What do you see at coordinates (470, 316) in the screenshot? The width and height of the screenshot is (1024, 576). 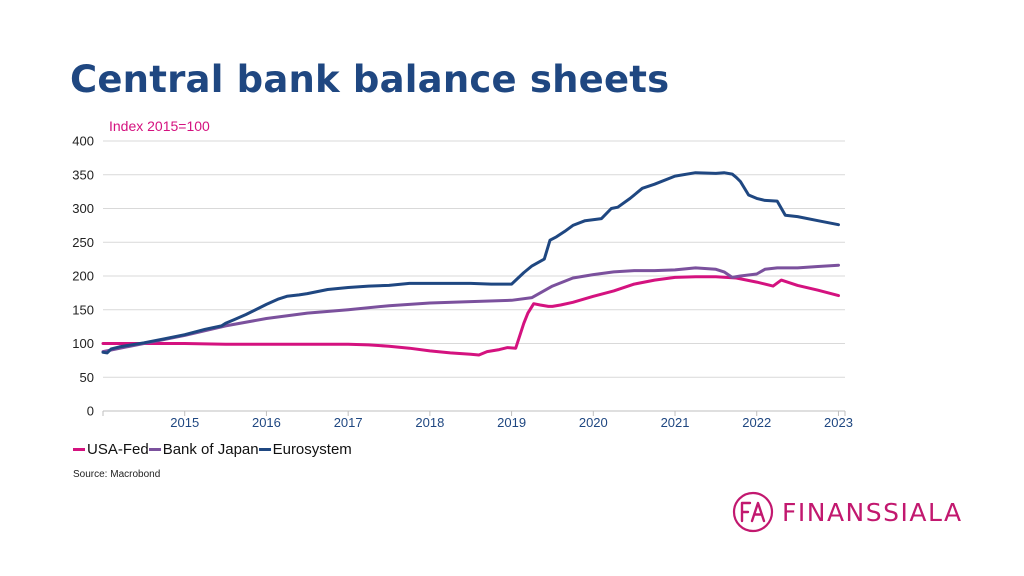 I see `series-line-usa-fed` at bounding box center [470, 316].